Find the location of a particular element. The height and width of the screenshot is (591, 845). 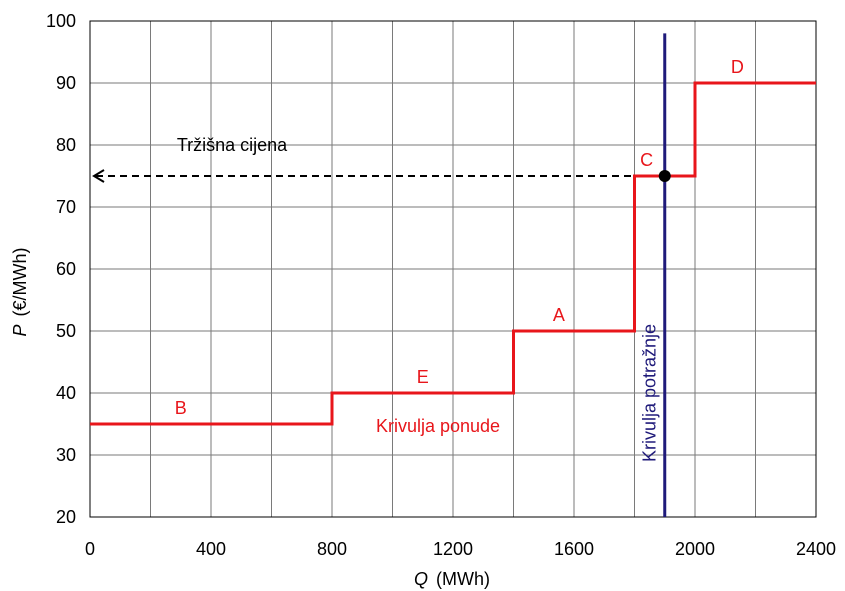

x-tick-label: 1600 is located at coordinates (574, 549).